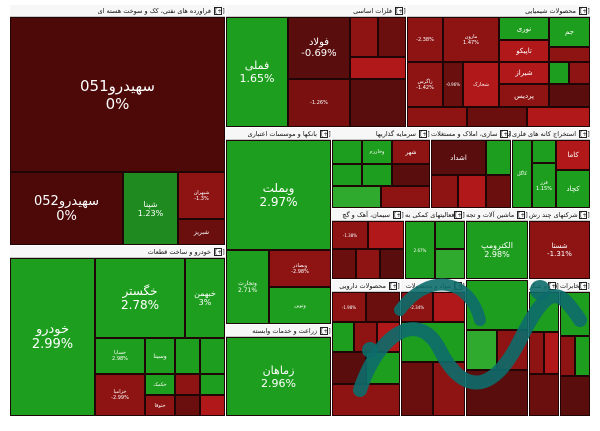  I want to click on tile-shapna: شپنا 1.23%, so click(150, 208).